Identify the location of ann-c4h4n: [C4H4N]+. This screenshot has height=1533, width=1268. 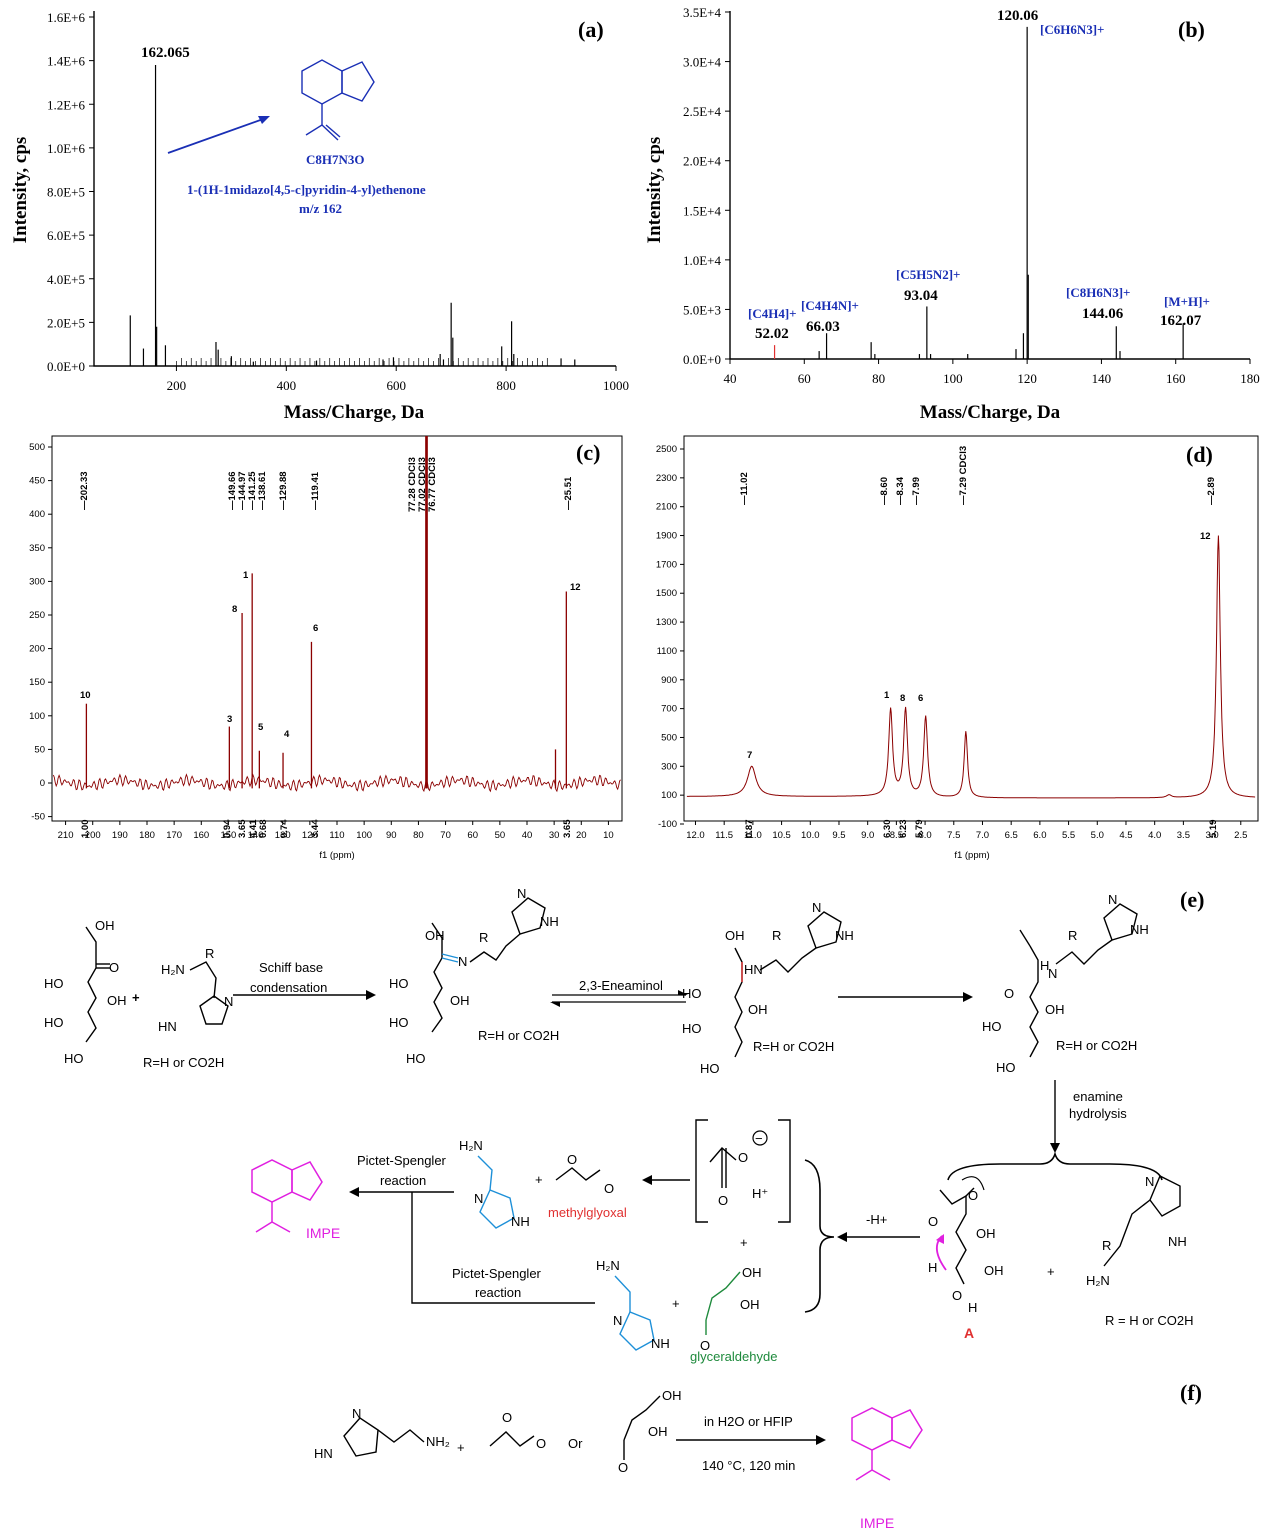
(830, 305).